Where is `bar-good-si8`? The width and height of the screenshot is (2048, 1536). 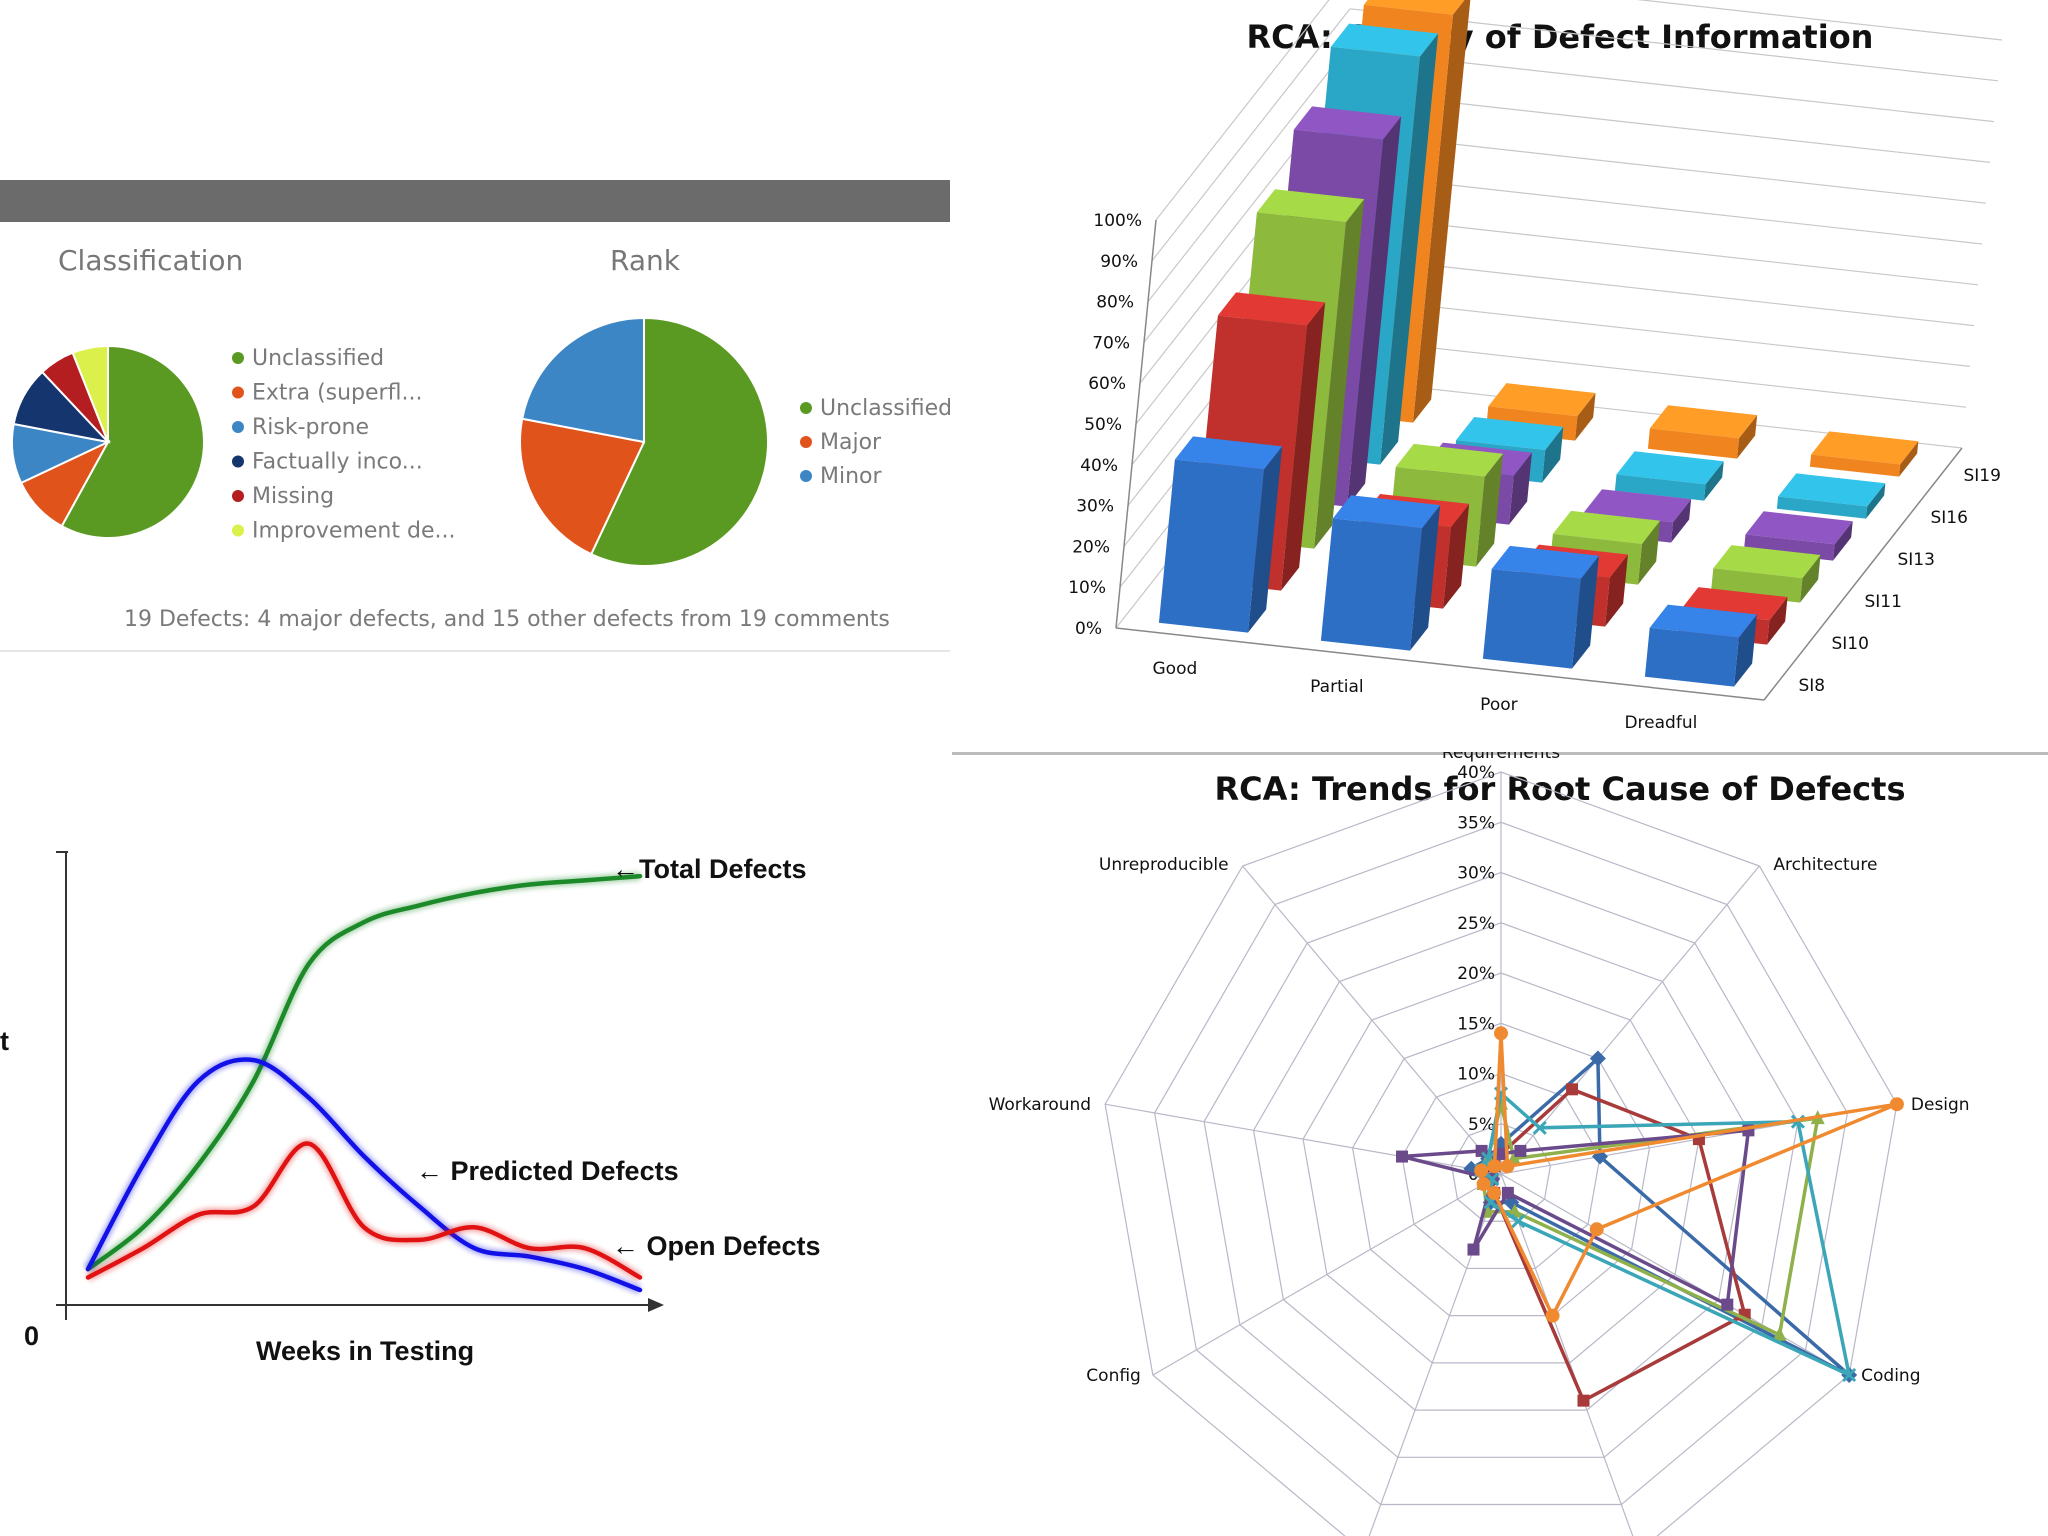 bar-good-si8 is located at coordinates (1220, 534).